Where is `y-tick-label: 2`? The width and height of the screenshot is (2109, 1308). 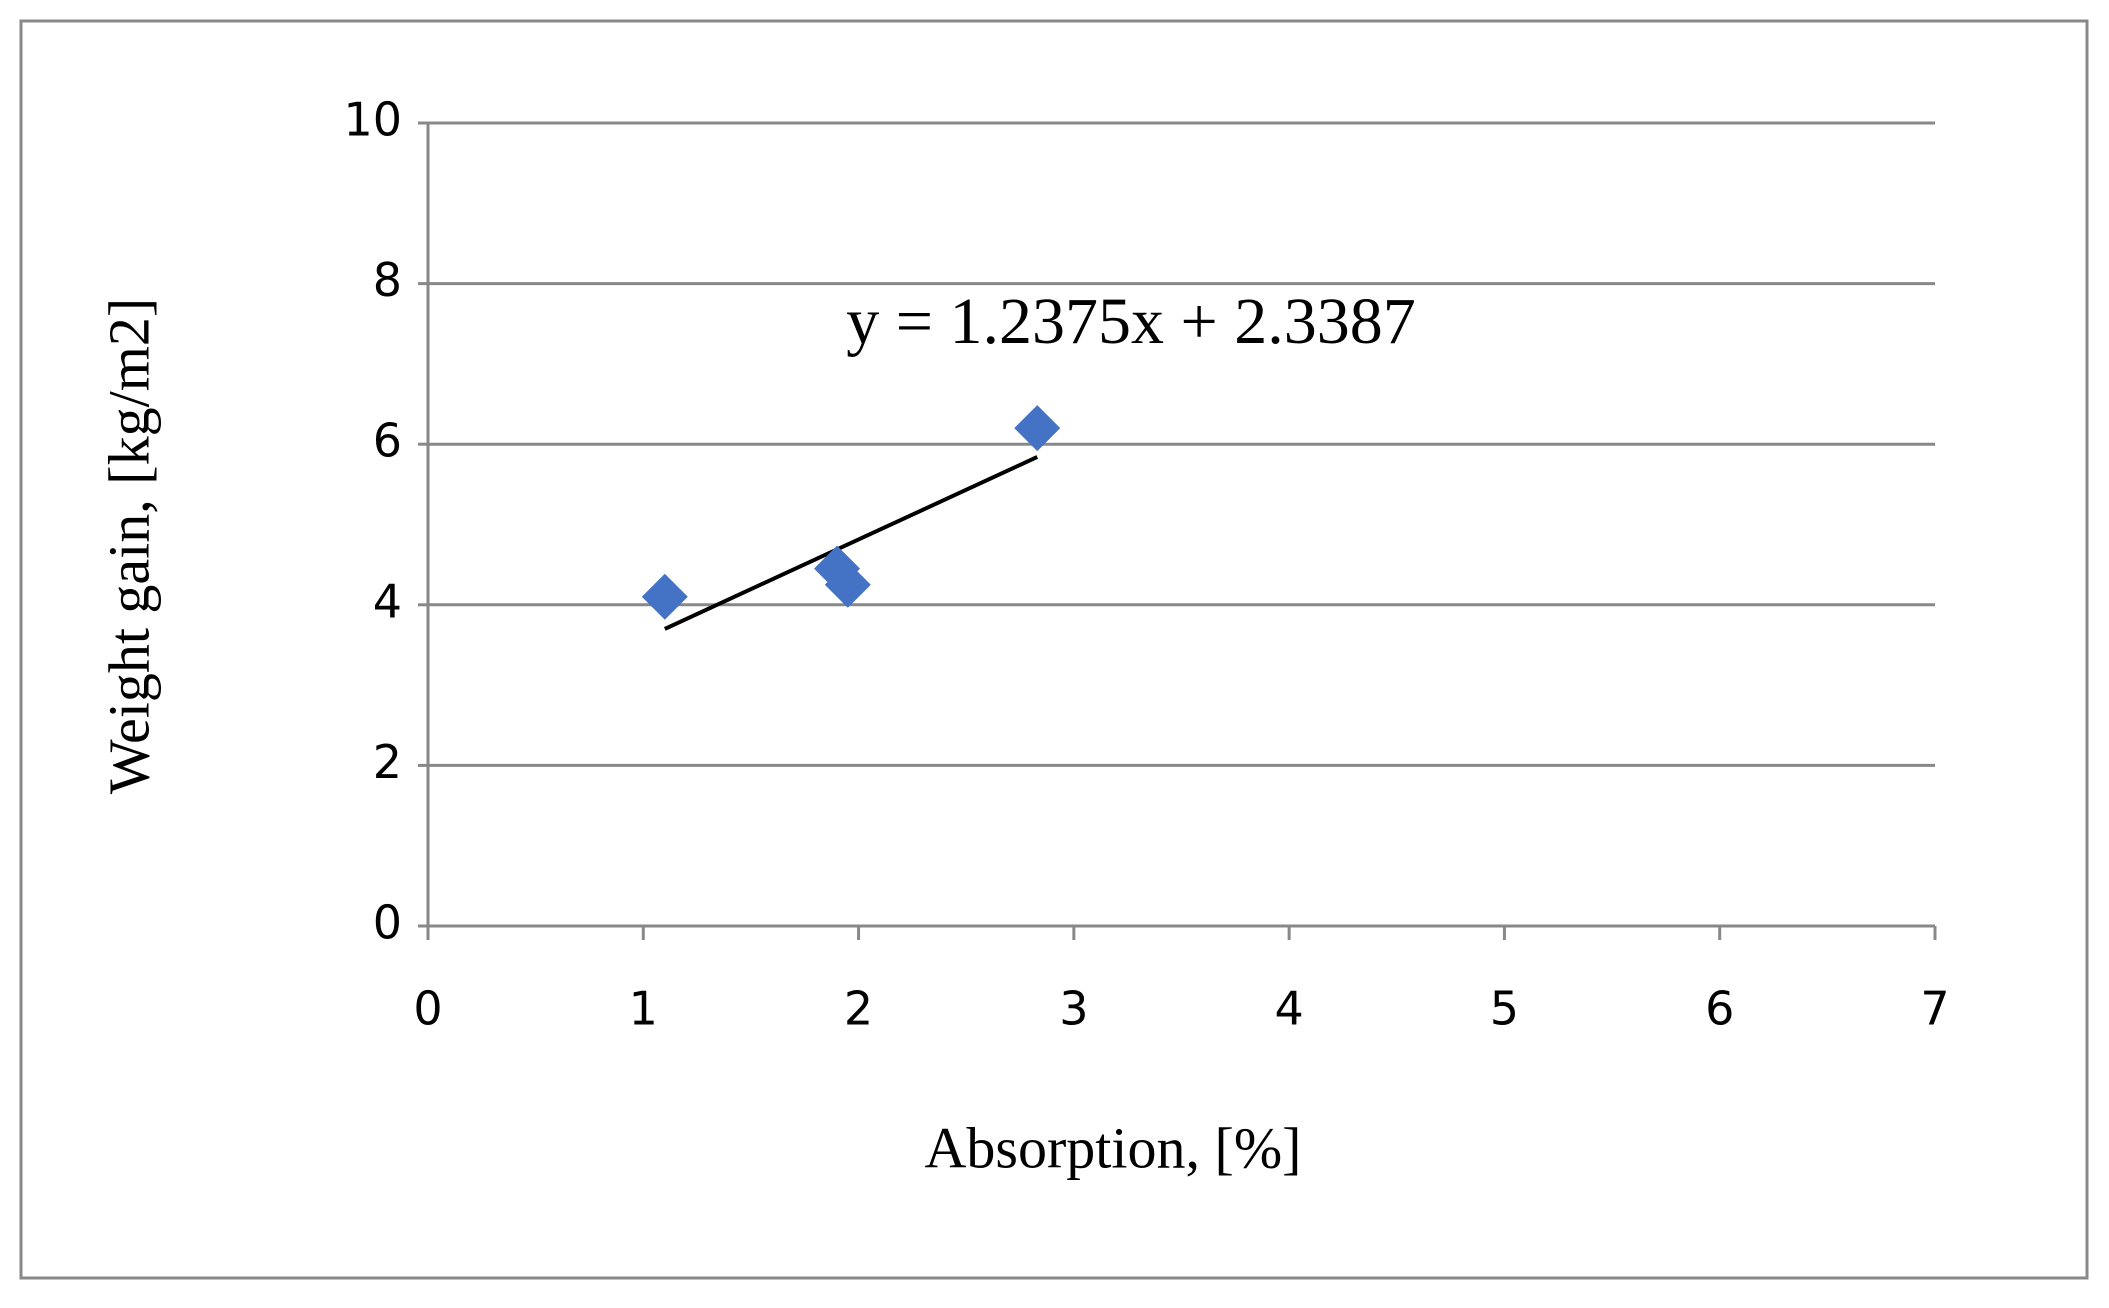 y-tick-label: 2 is located at coordinates (387, 762).